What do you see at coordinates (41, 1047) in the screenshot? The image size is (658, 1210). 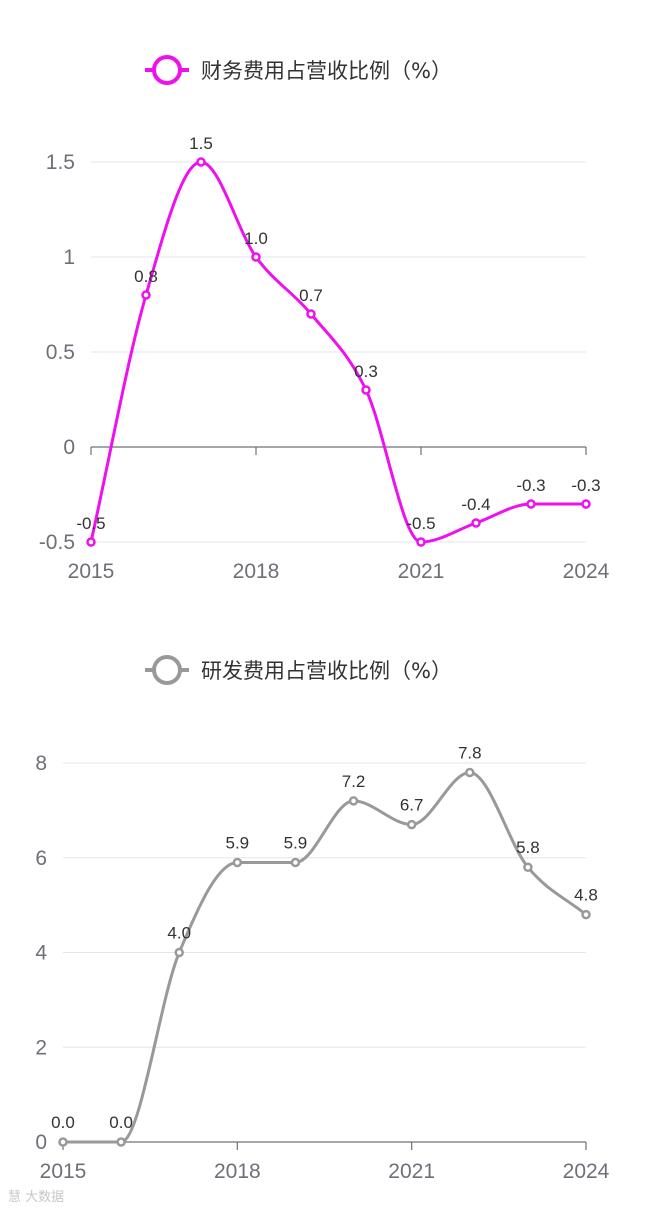 I see `y-tick-label: 2` at bounding box center [41, 1047].